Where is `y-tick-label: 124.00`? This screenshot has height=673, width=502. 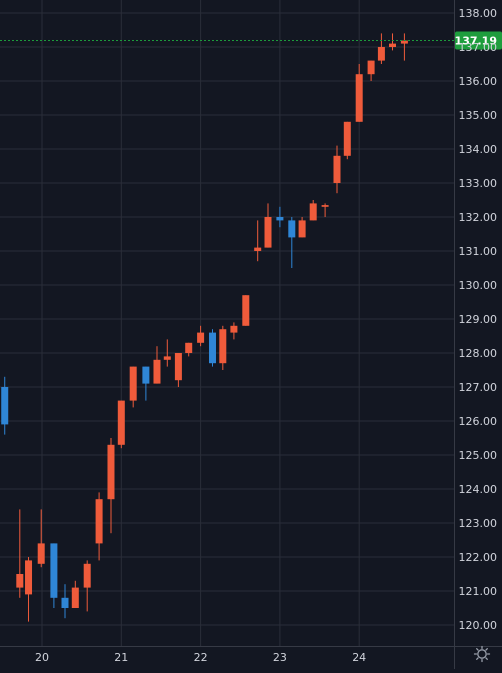
y-tick-label: 124.00 is located at coordinates (478, 489).